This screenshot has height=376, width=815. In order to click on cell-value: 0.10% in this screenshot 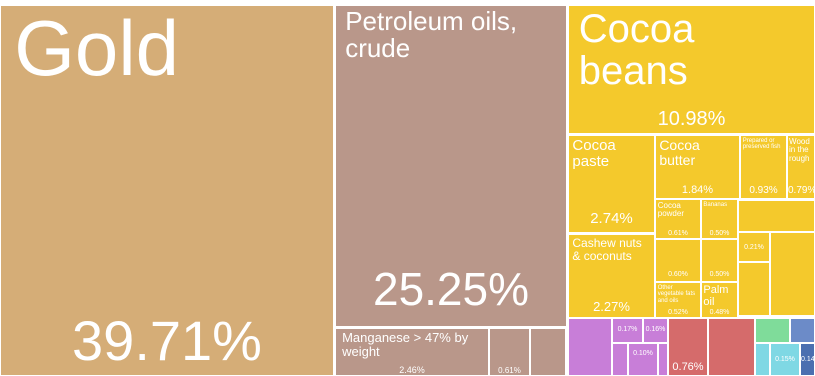, I will do `click(643, 353)`.